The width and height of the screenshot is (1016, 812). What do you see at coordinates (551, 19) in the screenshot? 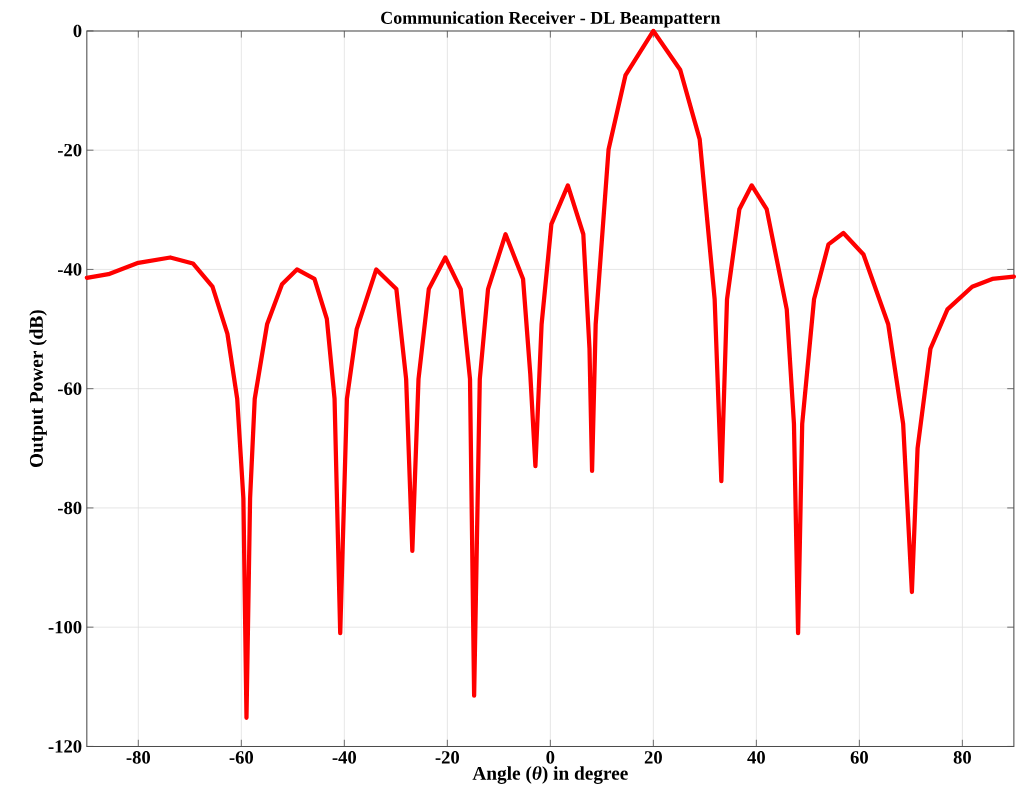
I see `chart-title: Communication Receiver - DL Beampattern` at bounding box center [551, 19].